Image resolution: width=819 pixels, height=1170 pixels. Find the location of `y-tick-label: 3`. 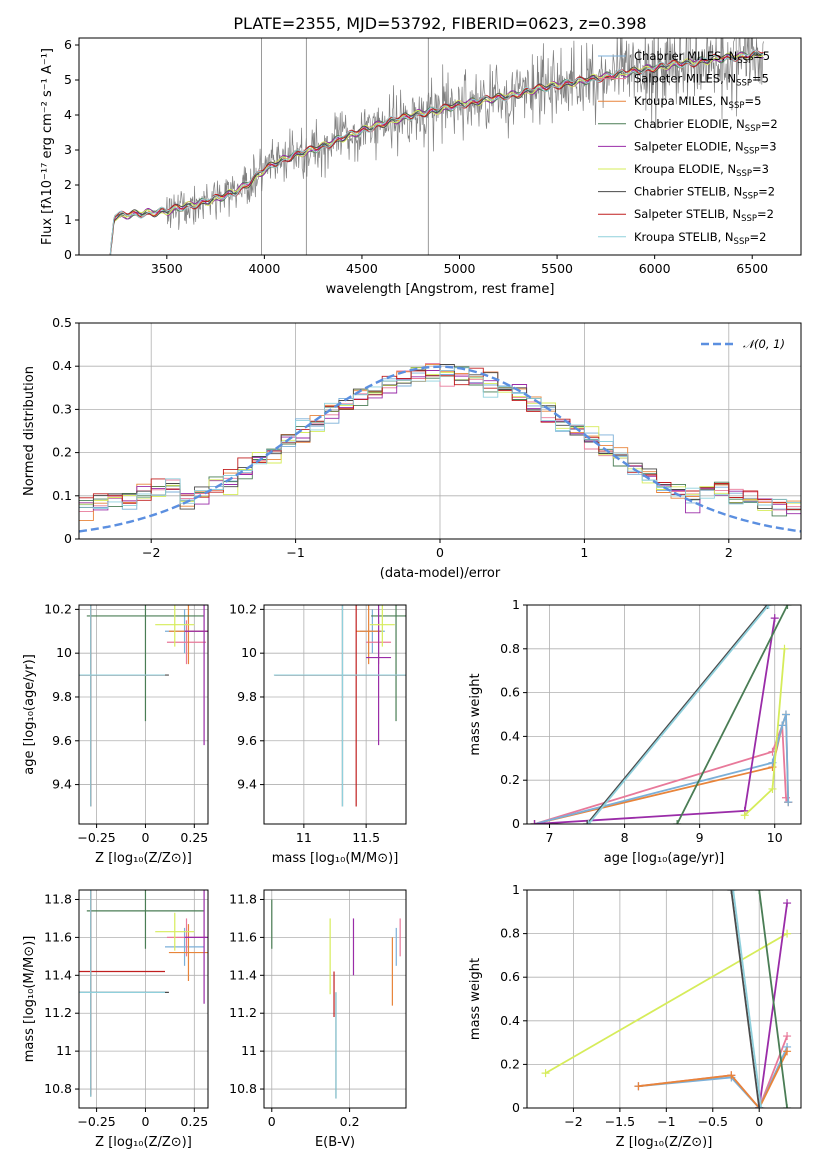

y-tick-label: 3 is located at coordinates (68, 149).